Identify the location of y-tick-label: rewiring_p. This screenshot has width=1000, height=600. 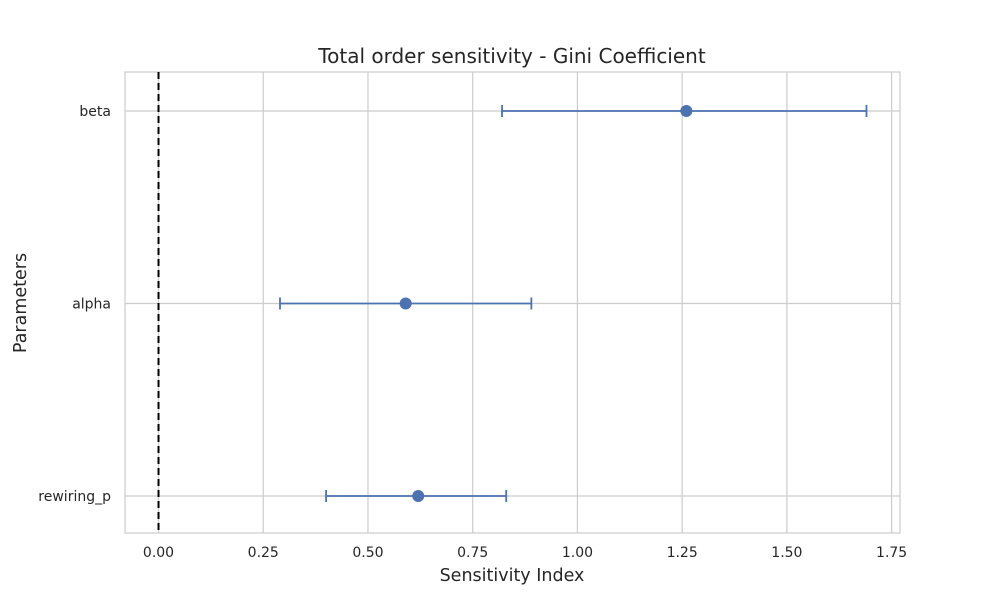
(74, 497).